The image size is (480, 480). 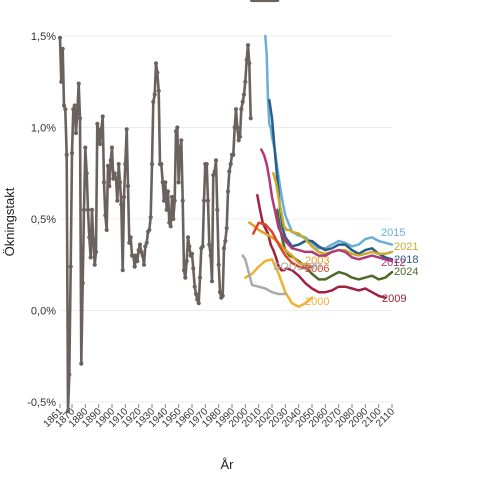 What do you see at coordinates (394, 299) in the screenshot?
I see `series-label-2009: 2009` at bounding box center [394, 299].